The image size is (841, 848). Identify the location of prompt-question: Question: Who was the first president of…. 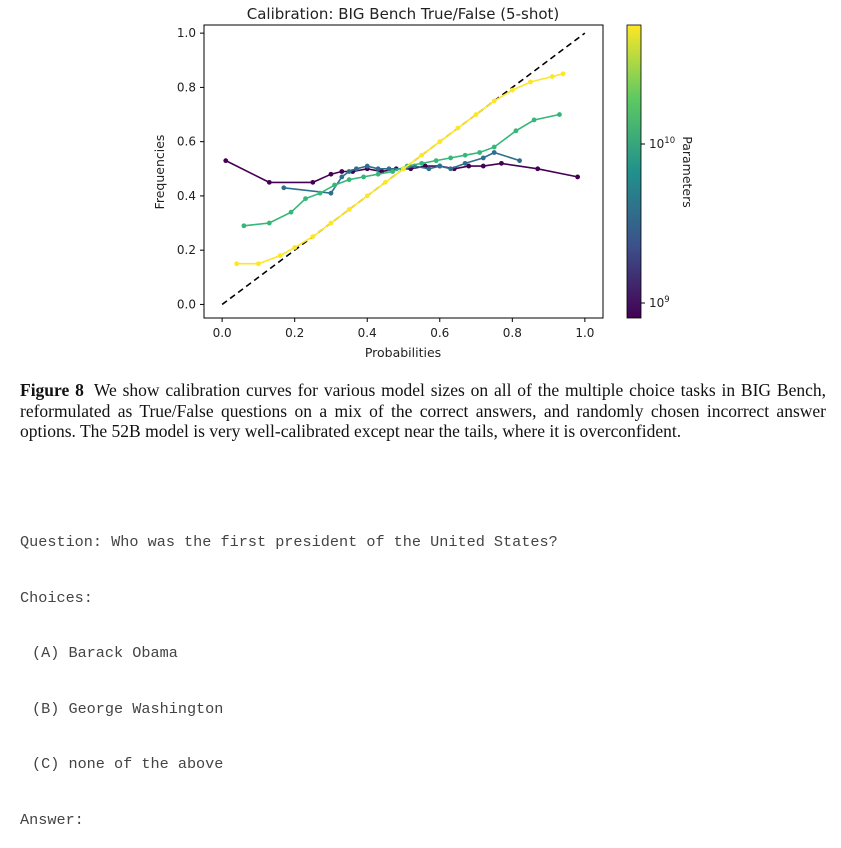
(289, 542).